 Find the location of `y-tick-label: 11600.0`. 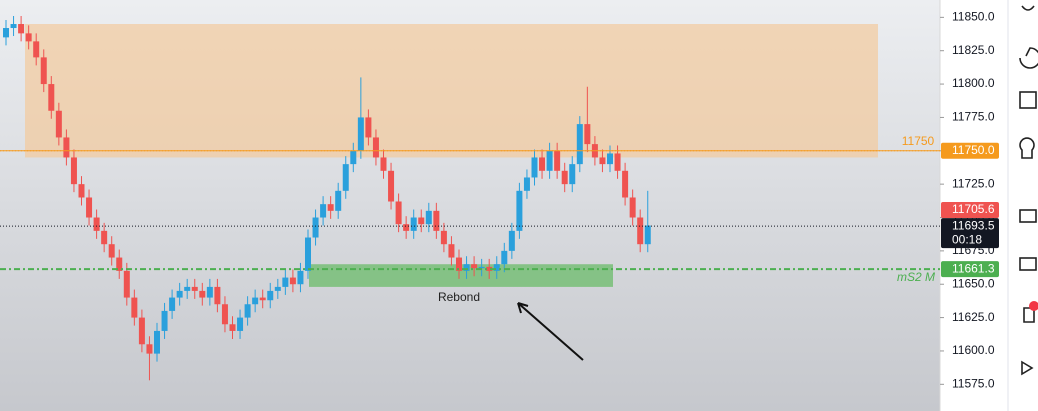

y-tick-label: 11600.0 is located at coordinates (973, 350).